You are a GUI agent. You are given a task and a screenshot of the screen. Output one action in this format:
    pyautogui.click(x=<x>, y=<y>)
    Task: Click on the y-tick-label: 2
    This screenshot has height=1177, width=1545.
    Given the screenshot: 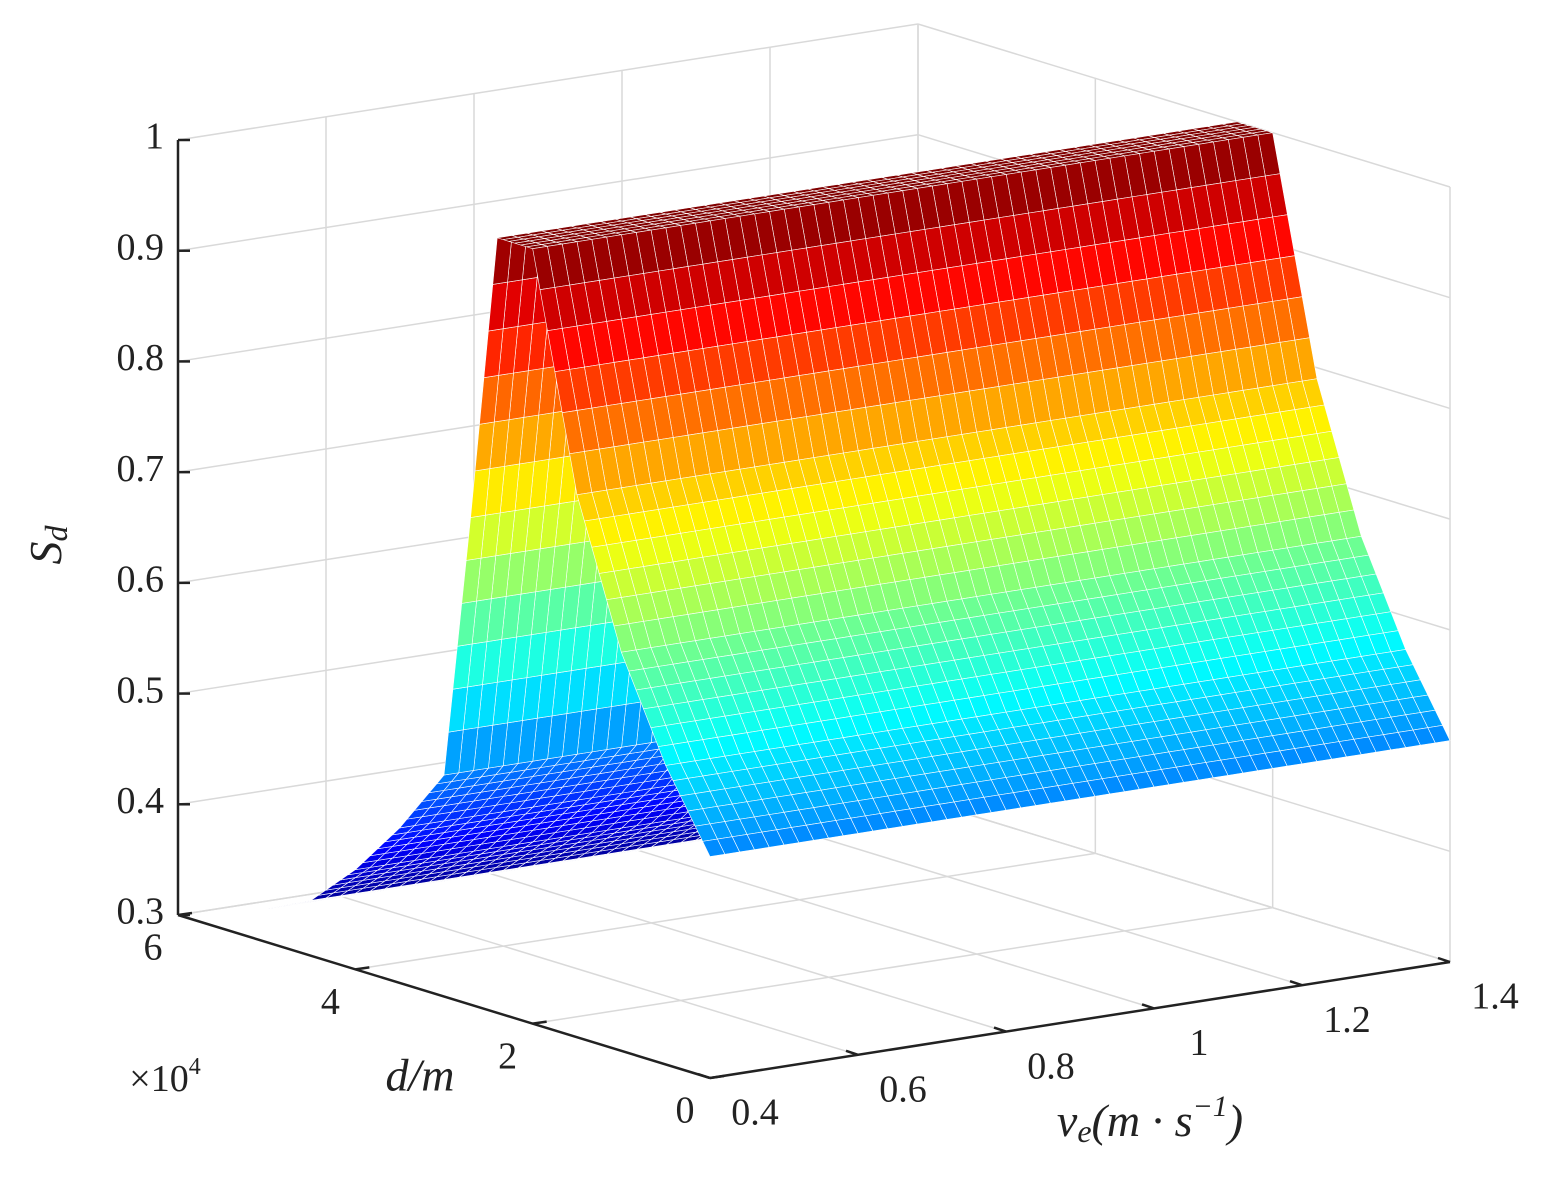 What is the action you would take?
    pyautogui.click(x=507, y=1056)
    